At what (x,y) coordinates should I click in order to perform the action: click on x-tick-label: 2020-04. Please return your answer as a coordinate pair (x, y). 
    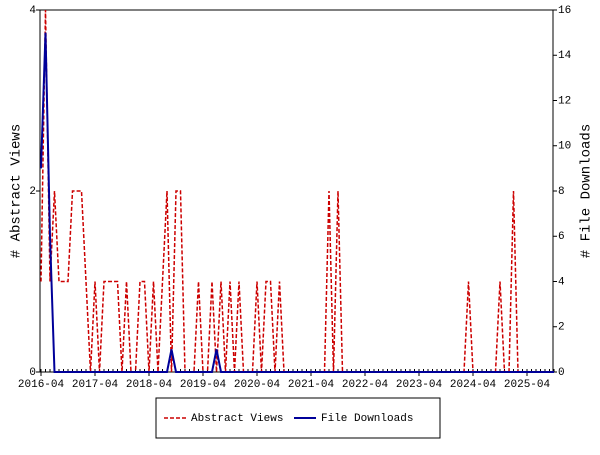
    Looking at the image, I should click on (257, 385).